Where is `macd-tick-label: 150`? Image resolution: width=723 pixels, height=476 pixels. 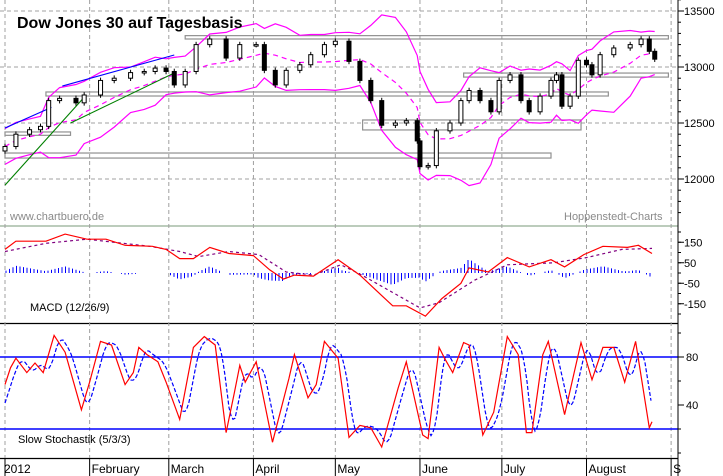 macd-tick-label: 150 is located at coordinates (693, 243).